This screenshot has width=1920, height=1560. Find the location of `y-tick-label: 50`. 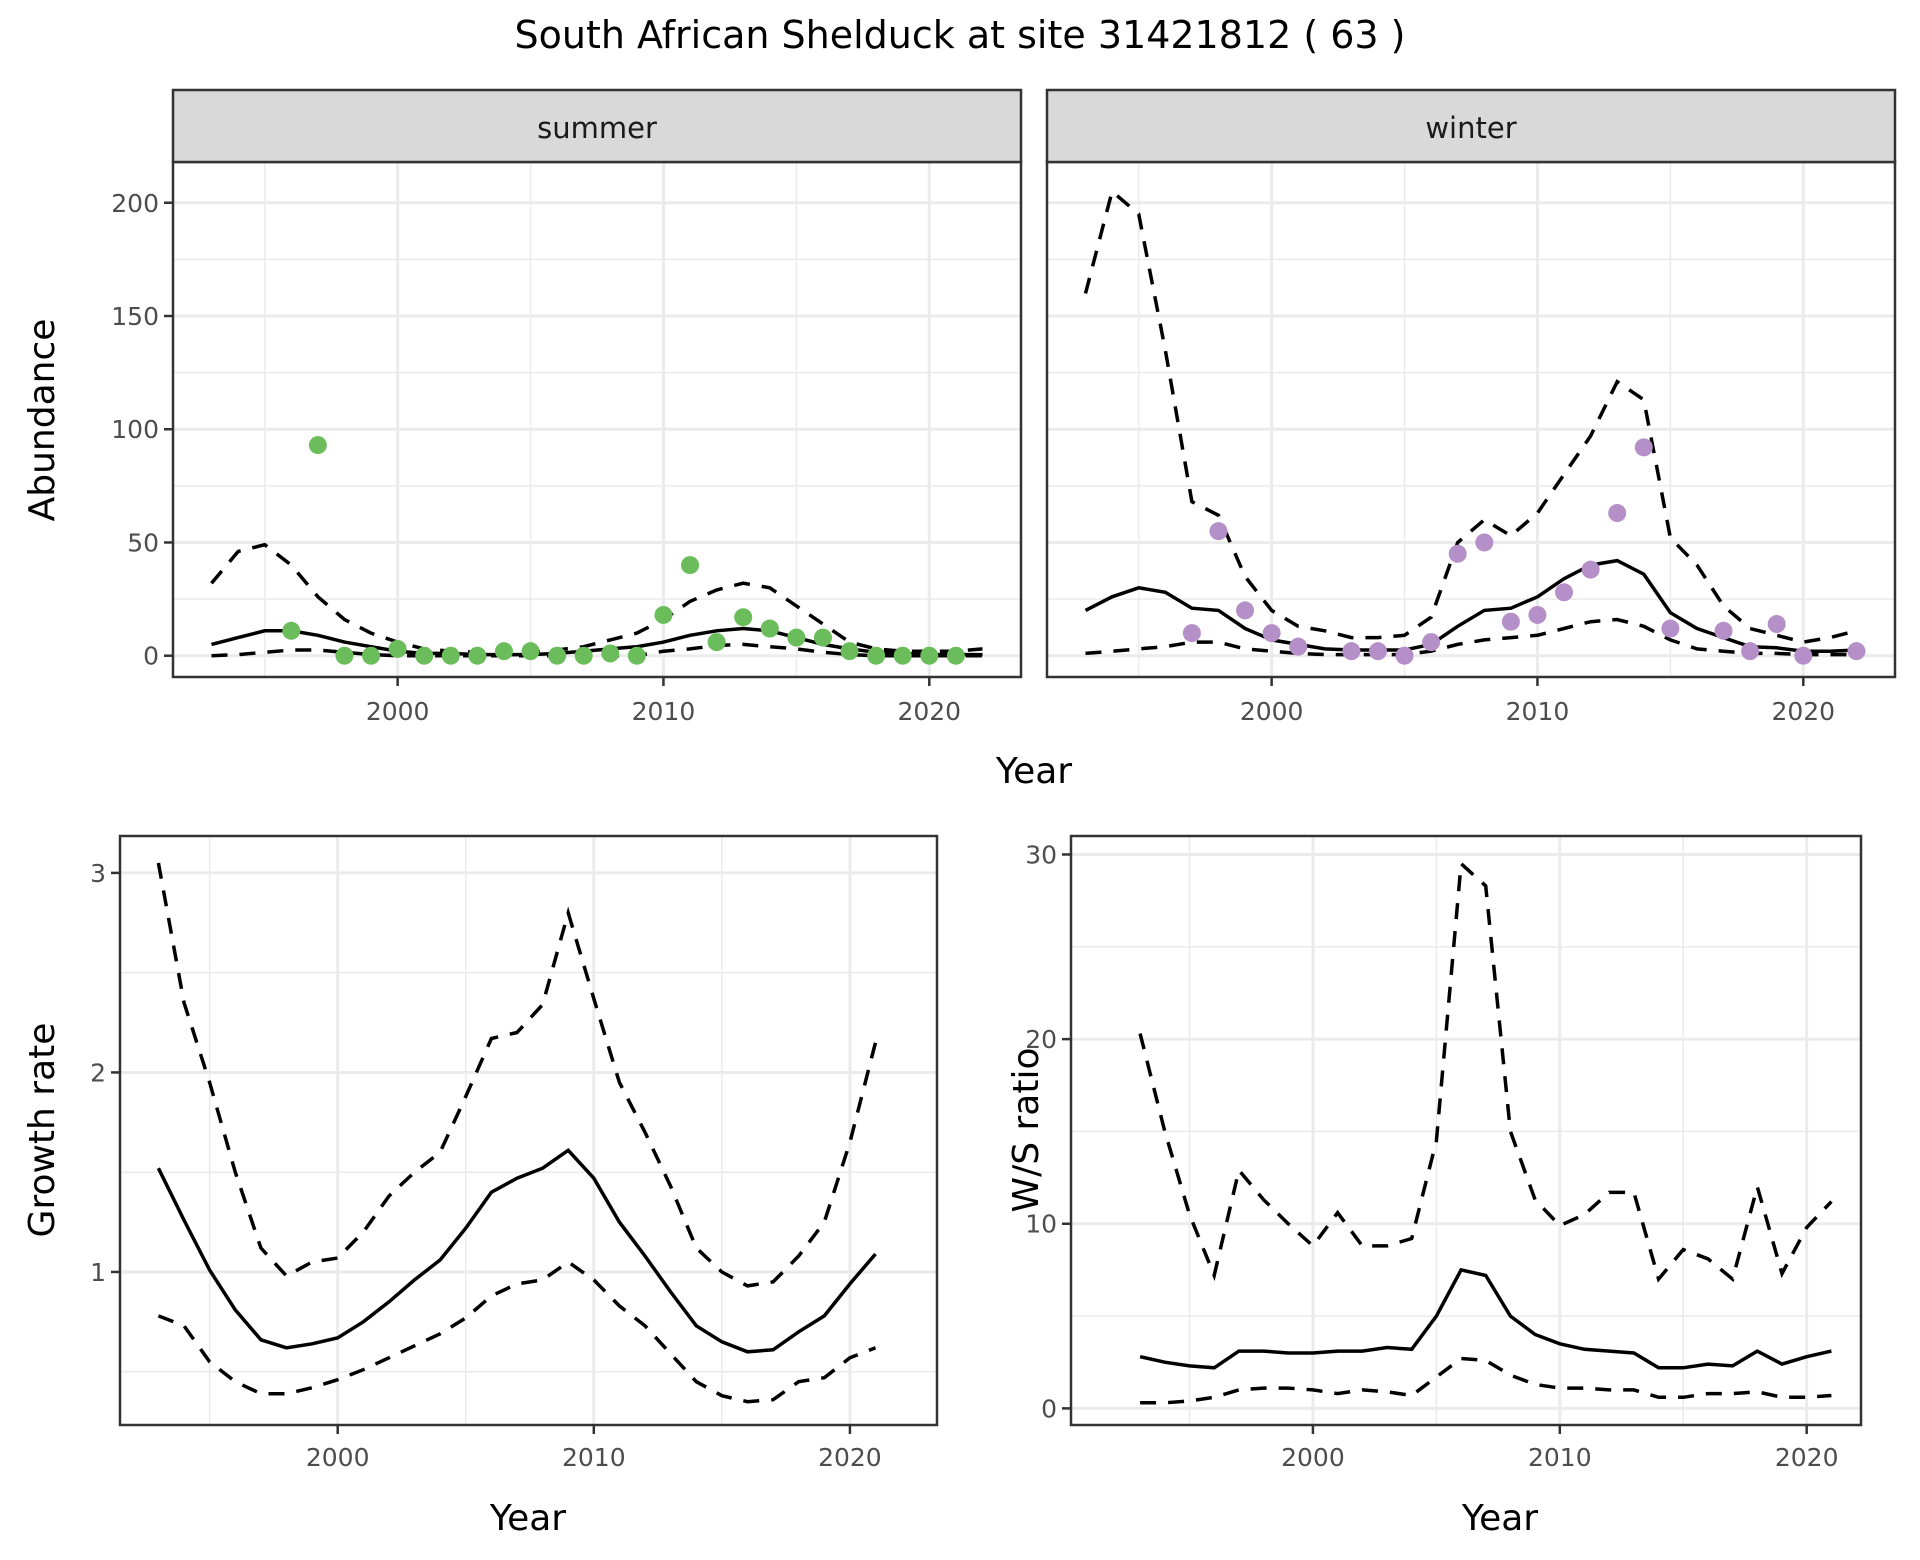

y-tick-label: 50 is located at coordinates (143, 542).